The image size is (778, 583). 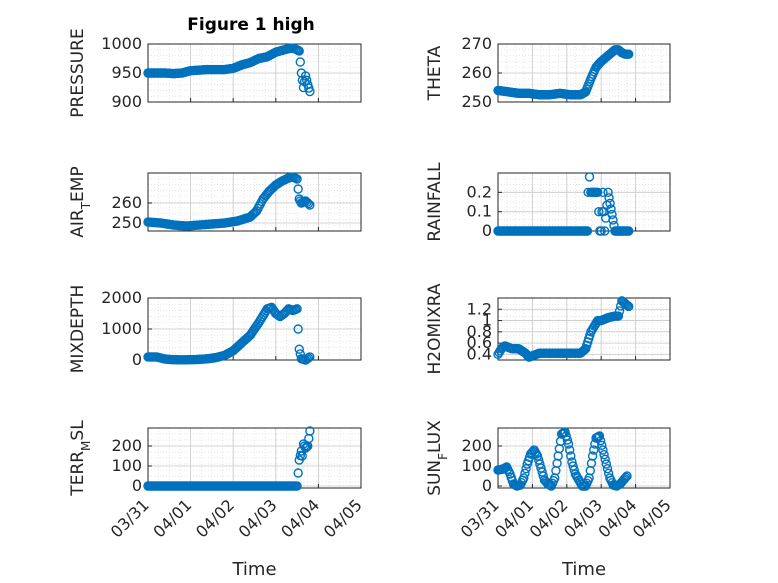 I want to click on y-axis-label-mixdepth: MIXDEPTH, so click(x=78, y=329).